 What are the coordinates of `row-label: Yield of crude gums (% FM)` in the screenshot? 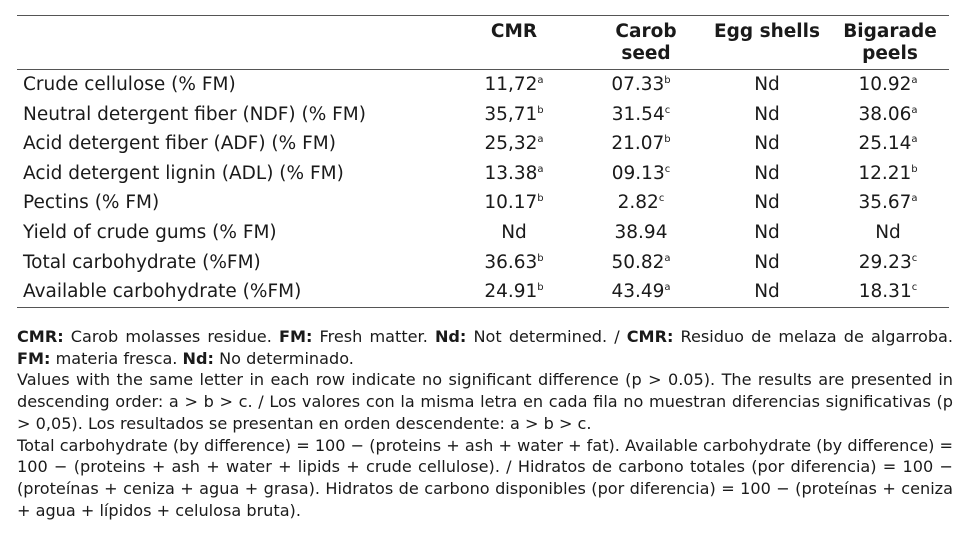 It's located at (150, 232).